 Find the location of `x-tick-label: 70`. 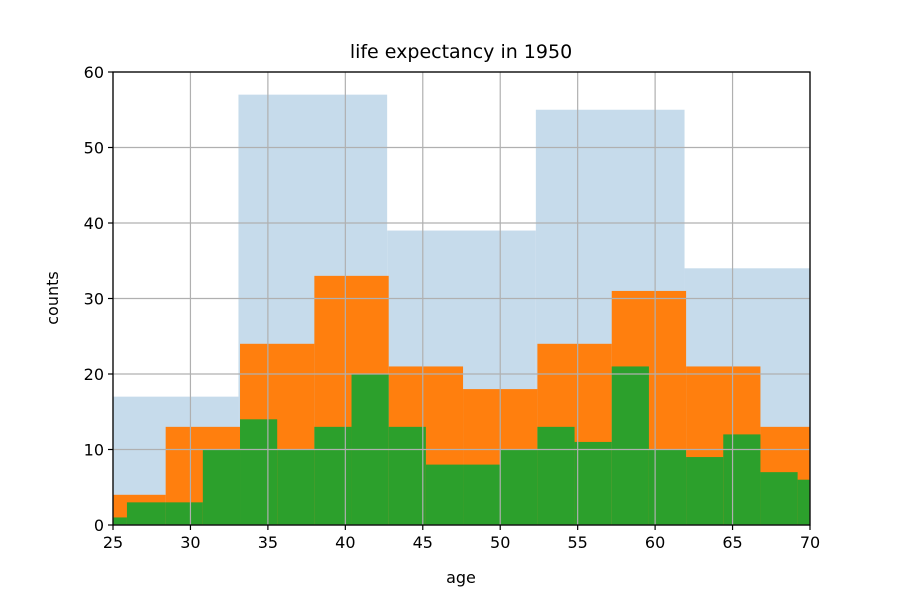

x-tick-label: 70 is located at coordinates (810, 542).